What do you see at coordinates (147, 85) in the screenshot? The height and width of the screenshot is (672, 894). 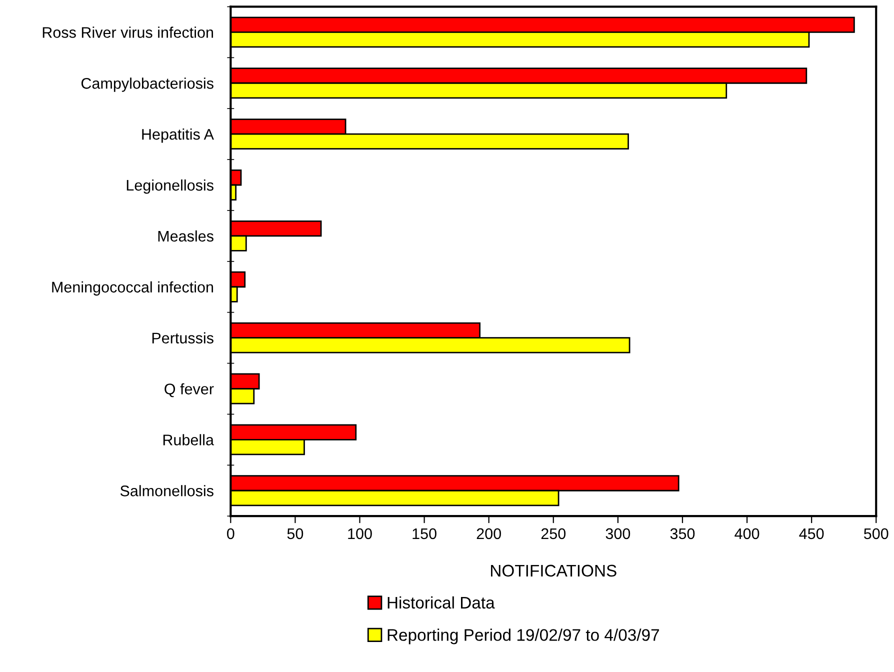 I see `y-tick-label: Campylobacteriosis` at bounding box center [147, 85].